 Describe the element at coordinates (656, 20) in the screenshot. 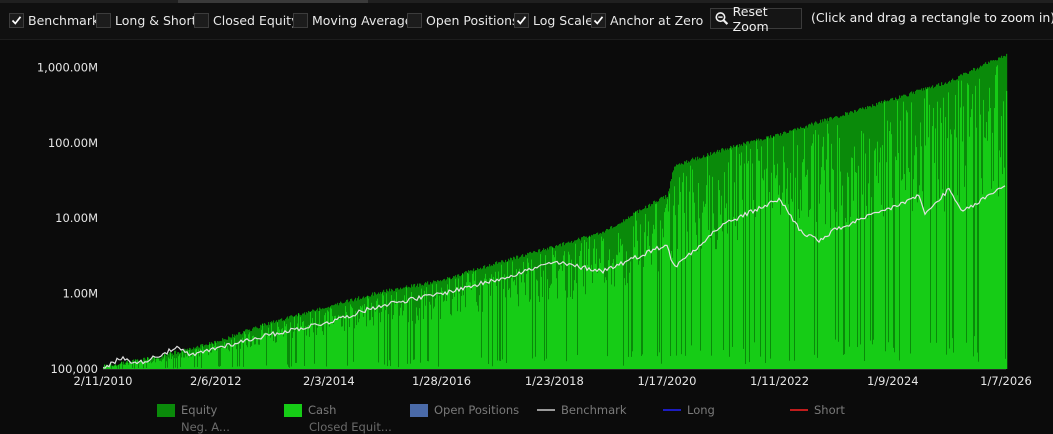

I see `anchor-zero-label: Anchor at Zero` at that location.